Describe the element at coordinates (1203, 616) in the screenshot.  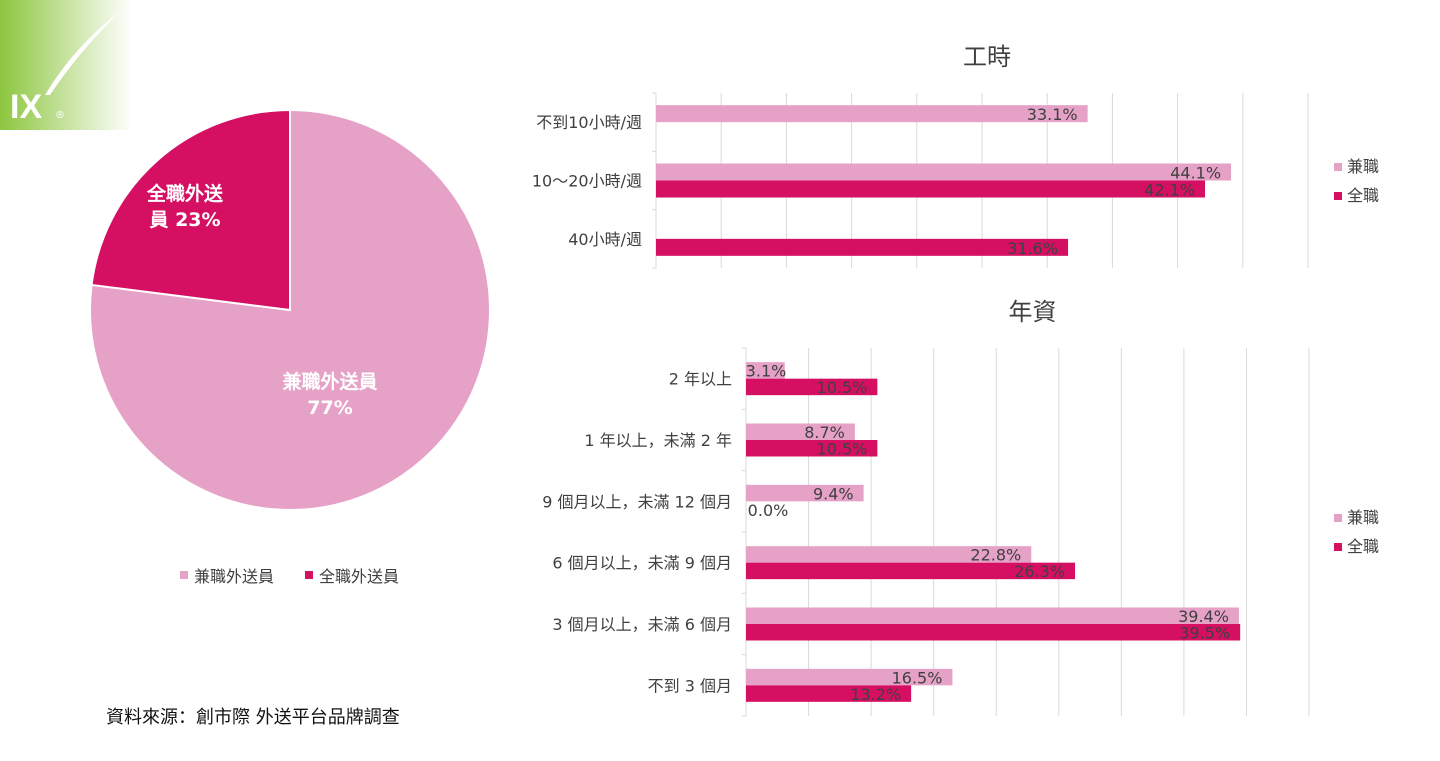
I see `data-label: 39.4%` at that location.